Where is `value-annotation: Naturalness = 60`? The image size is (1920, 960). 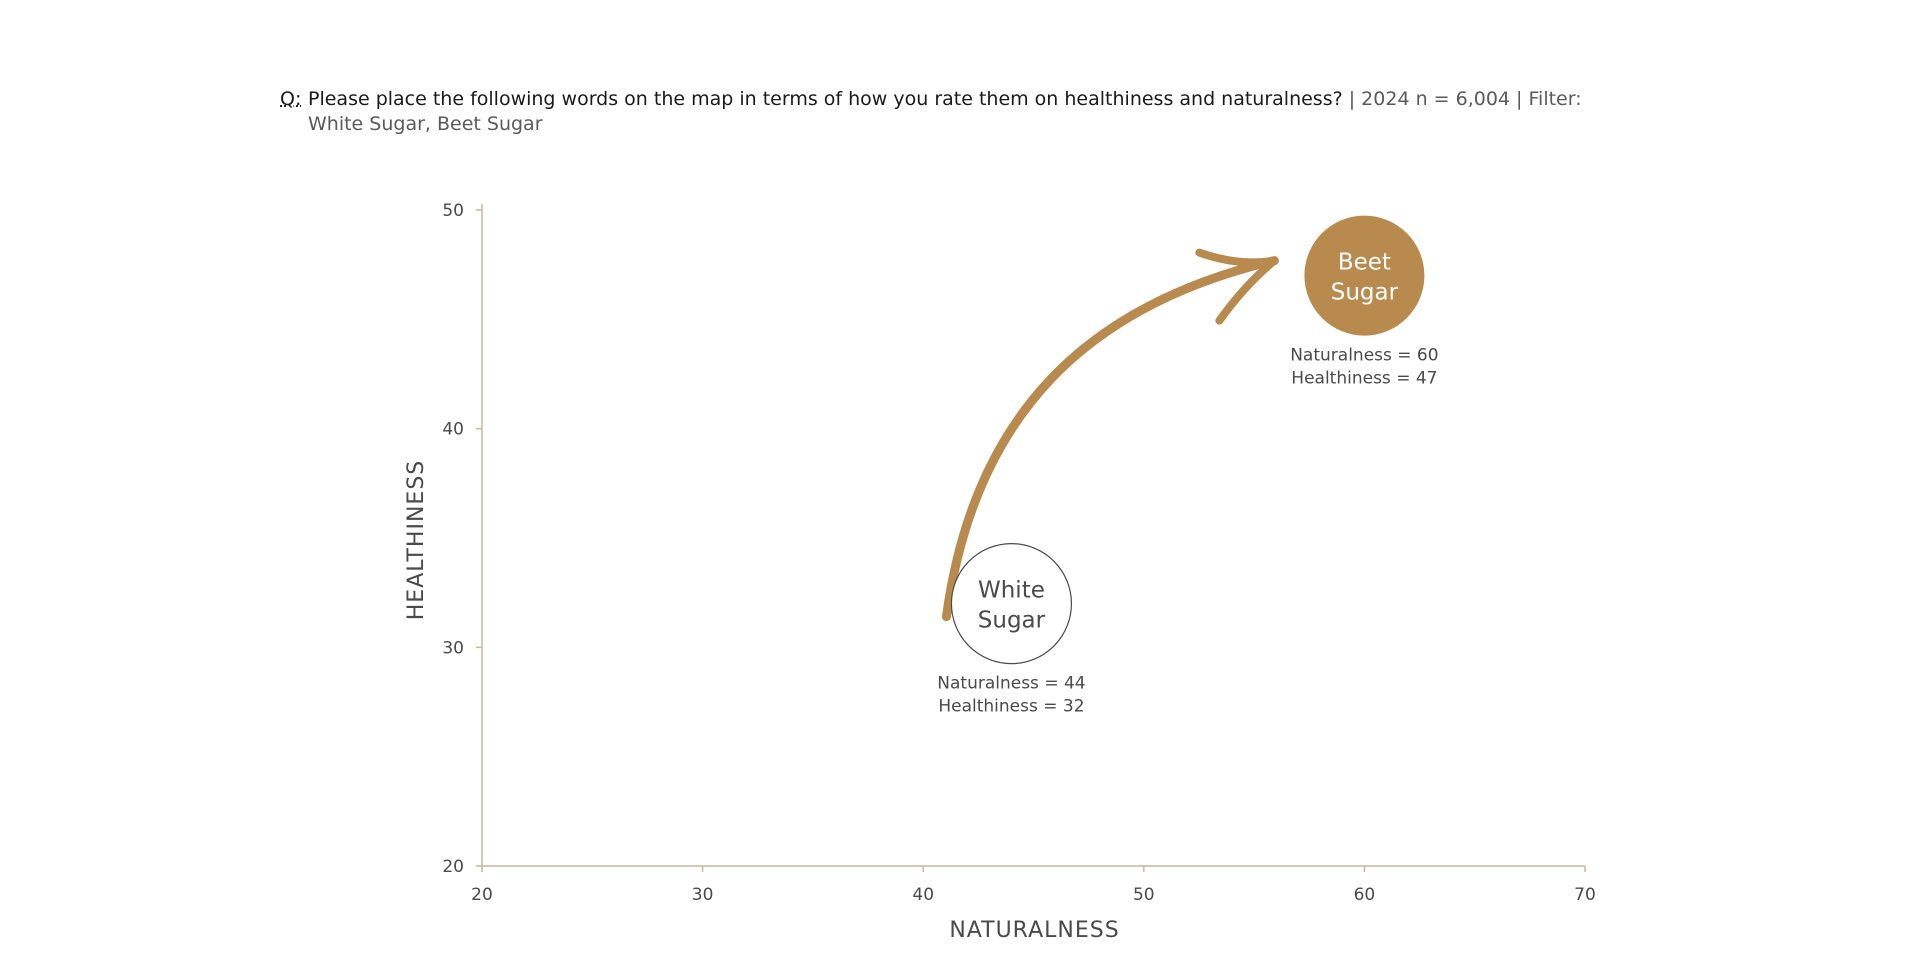 value-annotation: Naturalness = 60 is located at coordinates (1364, 356).